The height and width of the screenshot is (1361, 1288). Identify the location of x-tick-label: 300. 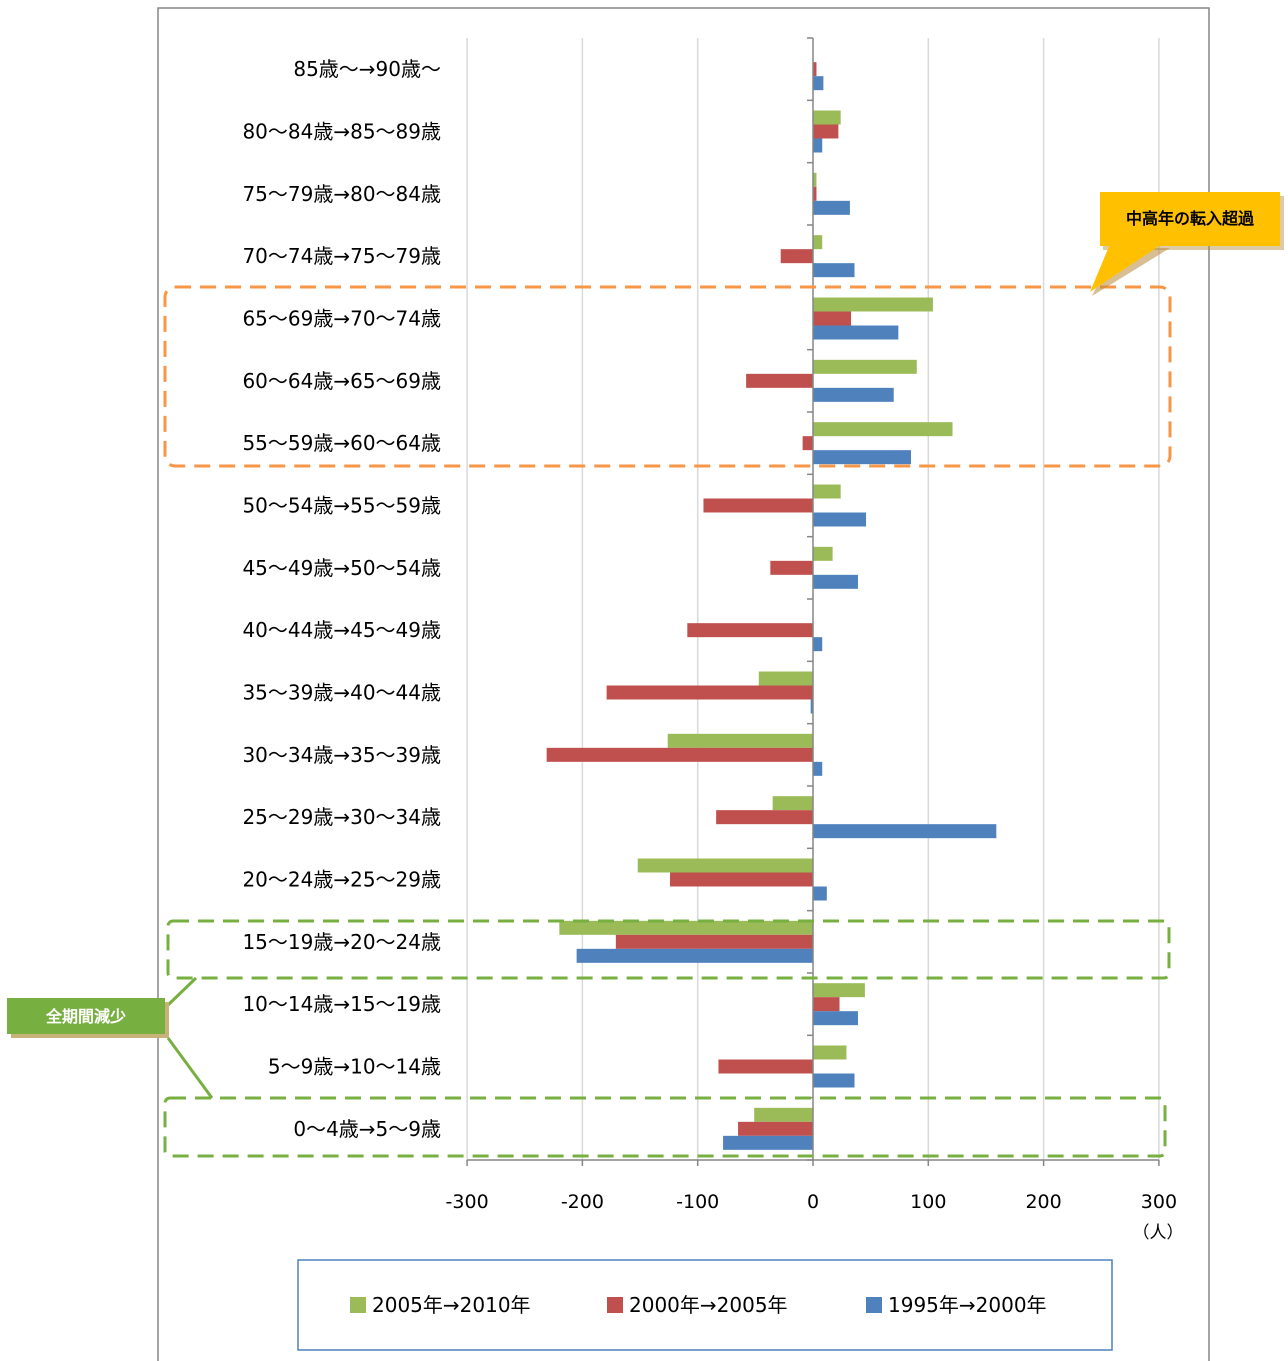
(1159, 1202).